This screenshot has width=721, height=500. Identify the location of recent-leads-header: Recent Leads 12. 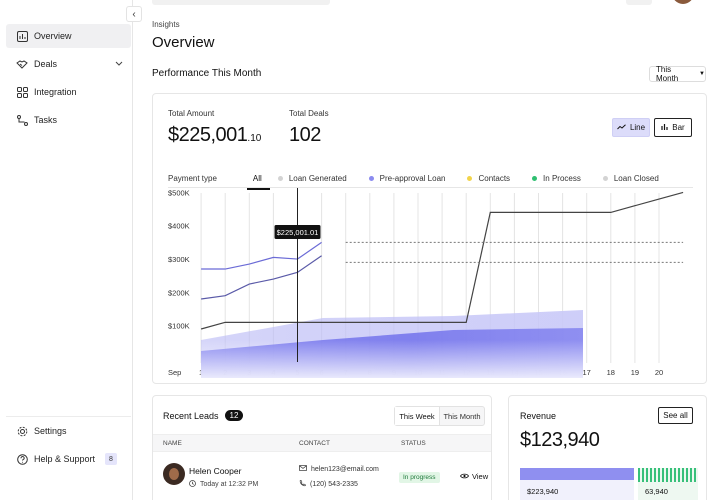
(203, 415).